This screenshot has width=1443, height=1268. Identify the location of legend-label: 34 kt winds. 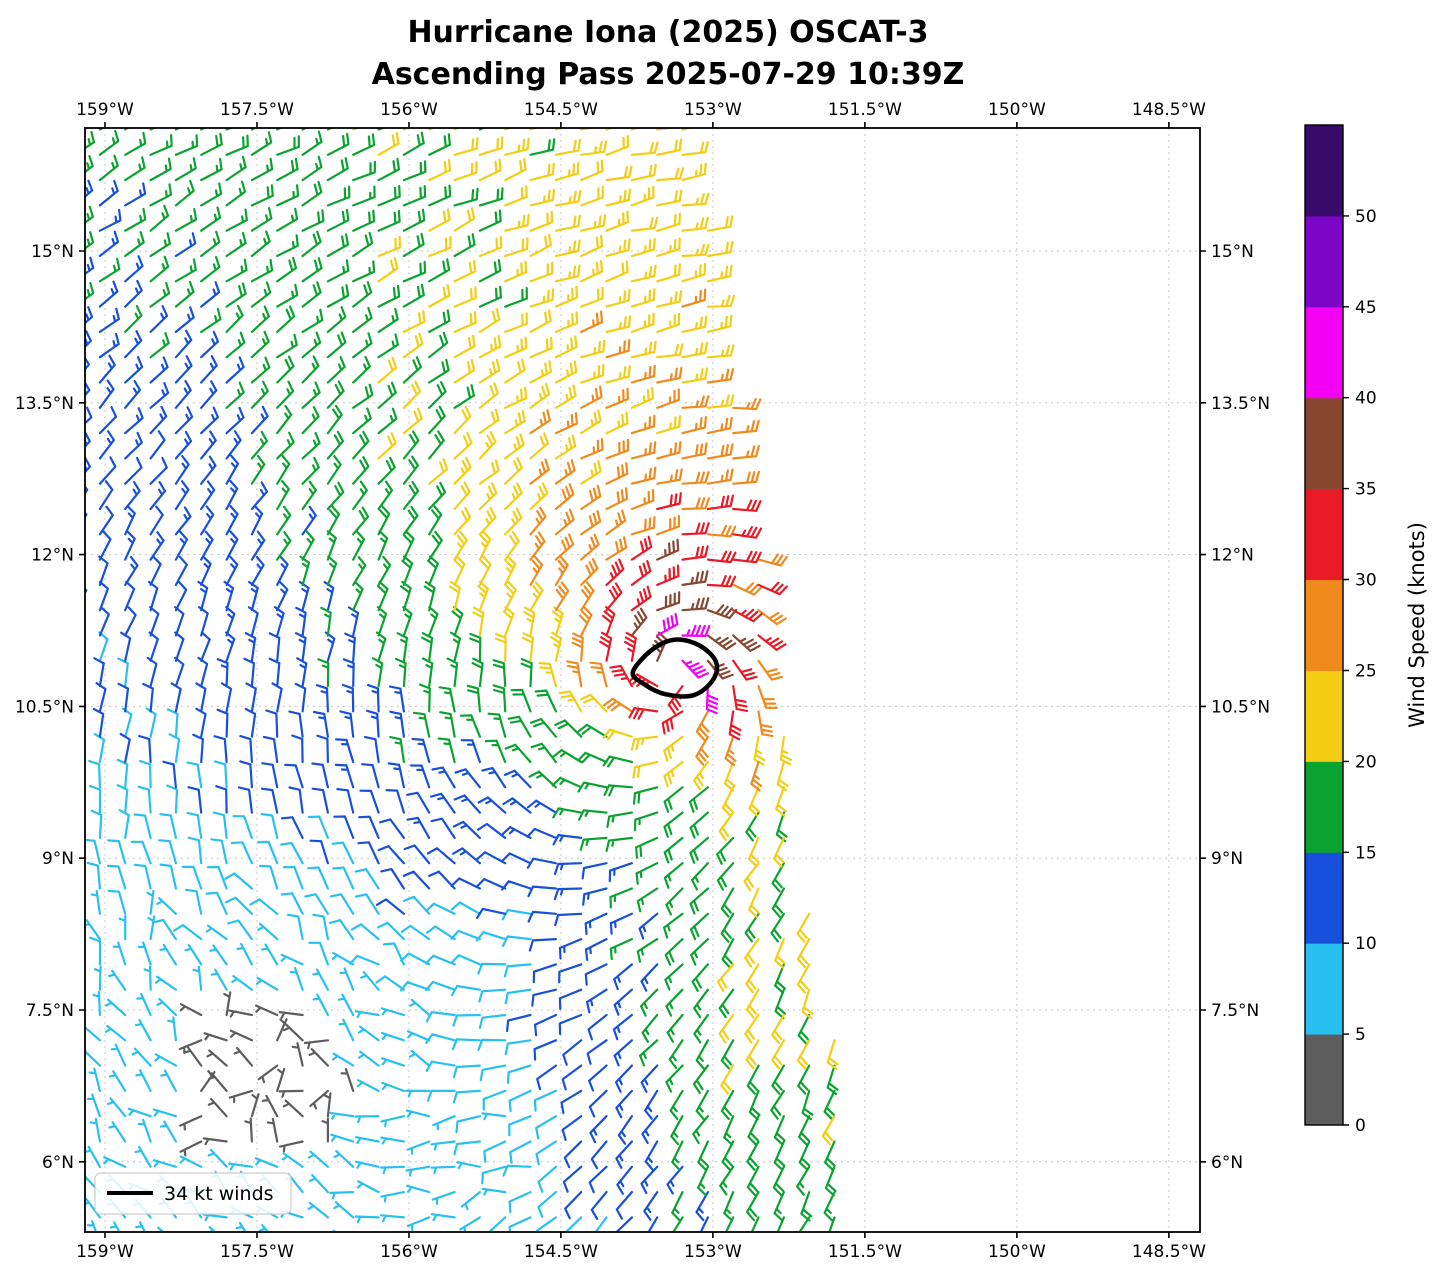
(219, 1194).